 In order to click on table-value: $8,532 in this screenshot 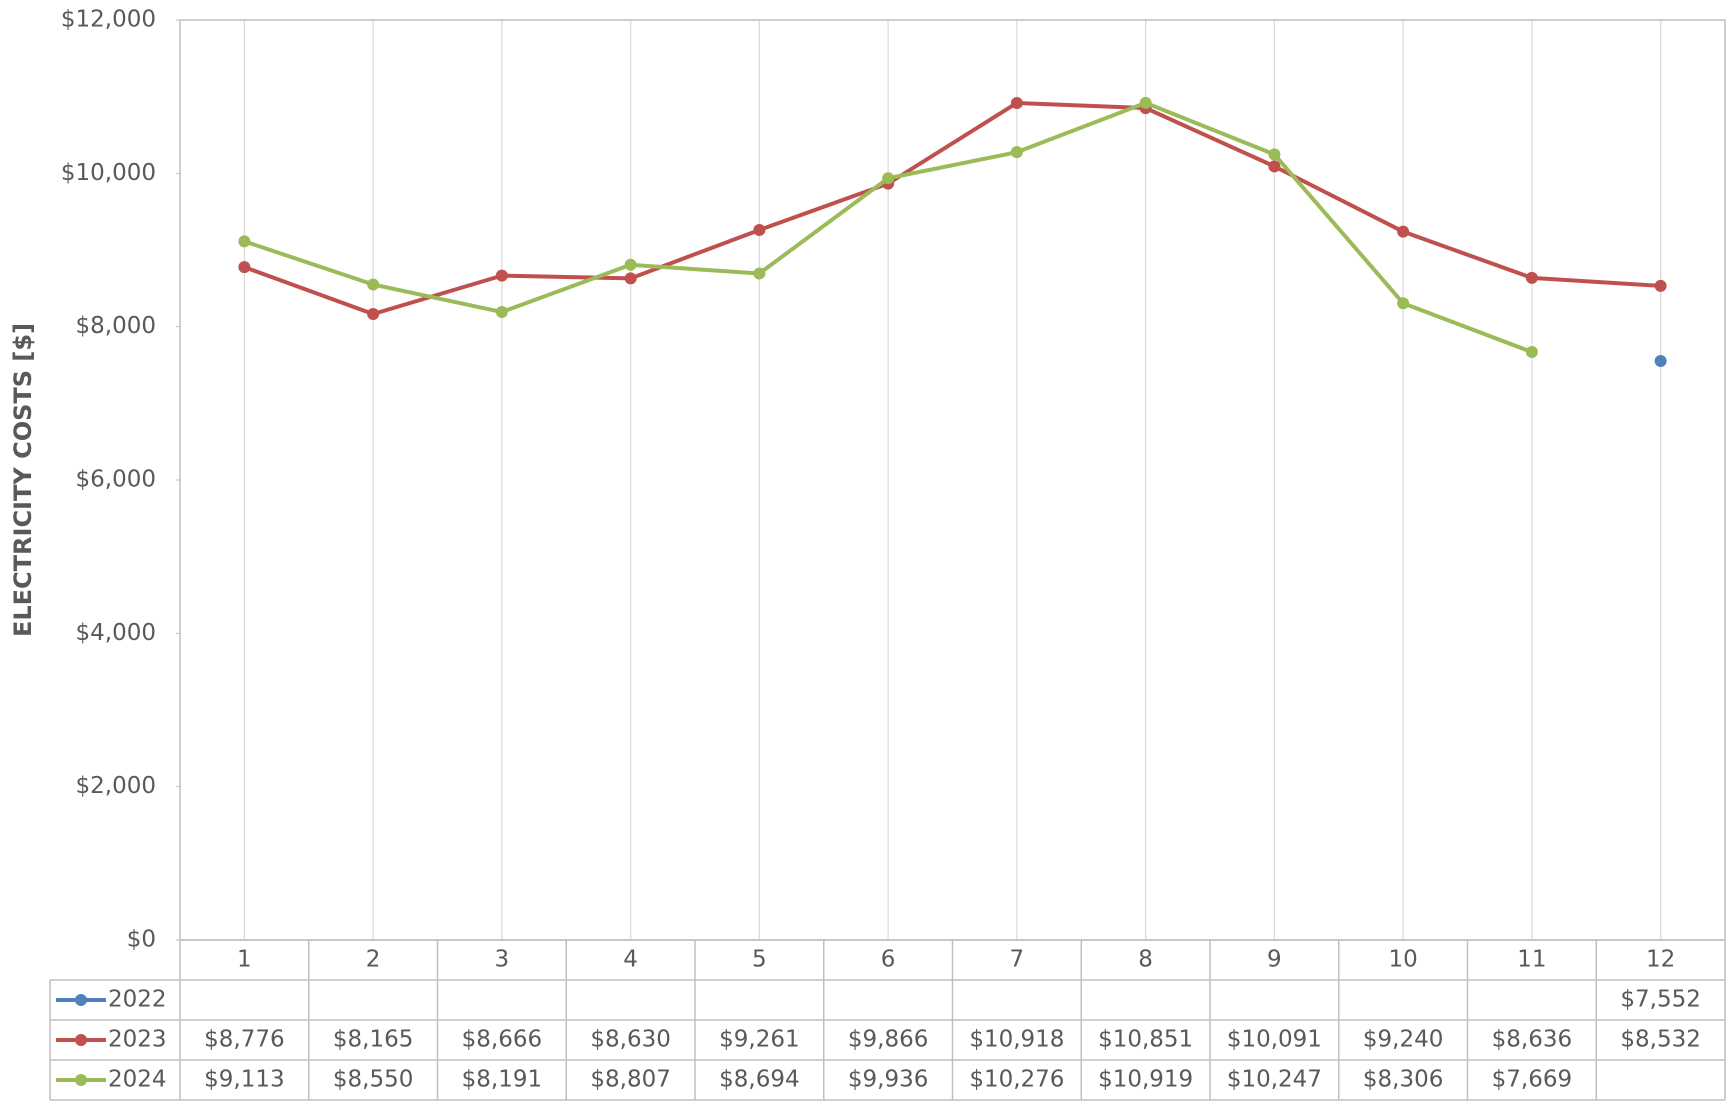, I will do `click(1660, 1040)`.